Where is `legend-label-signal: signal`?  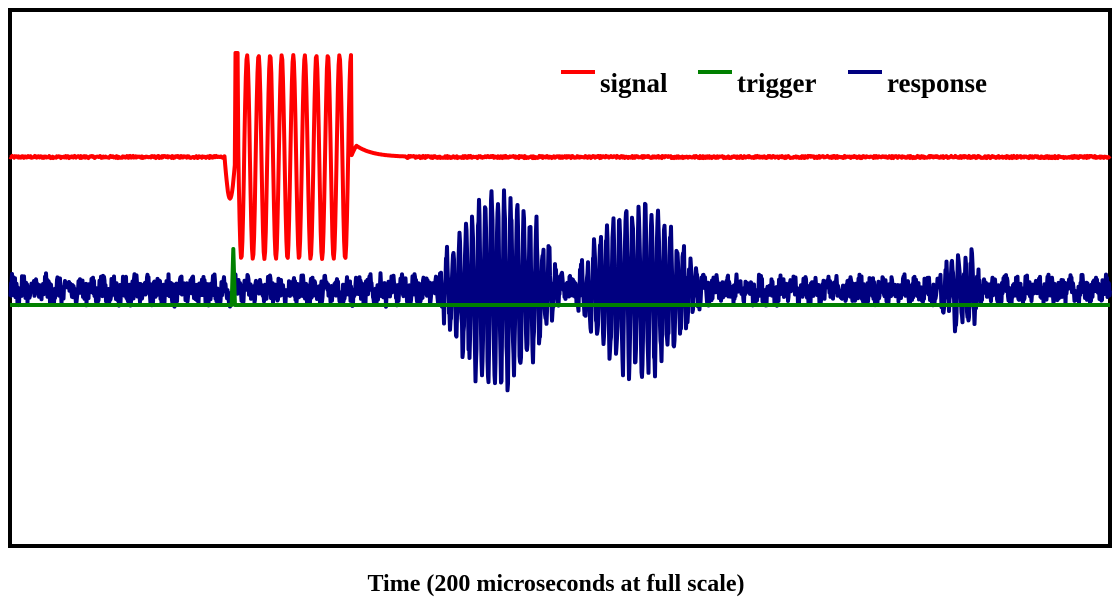
legend-label-signal: signal is located at coordinates (634, 83).